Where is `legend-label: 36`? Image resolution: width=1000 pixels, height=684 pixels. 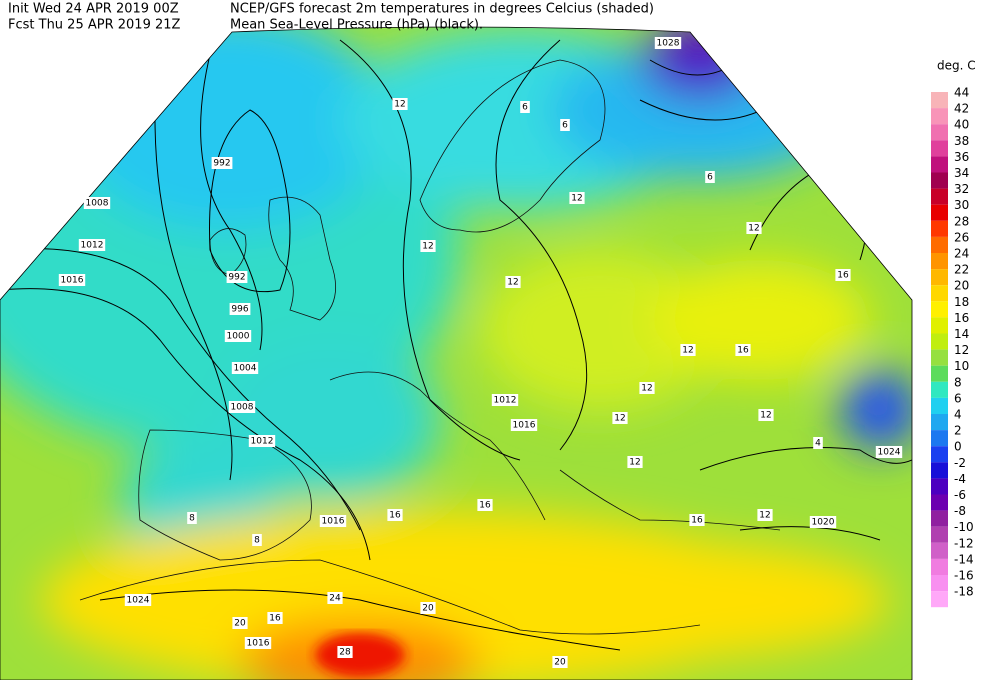 legend-label: 36 is located at coordinates (961, 157).